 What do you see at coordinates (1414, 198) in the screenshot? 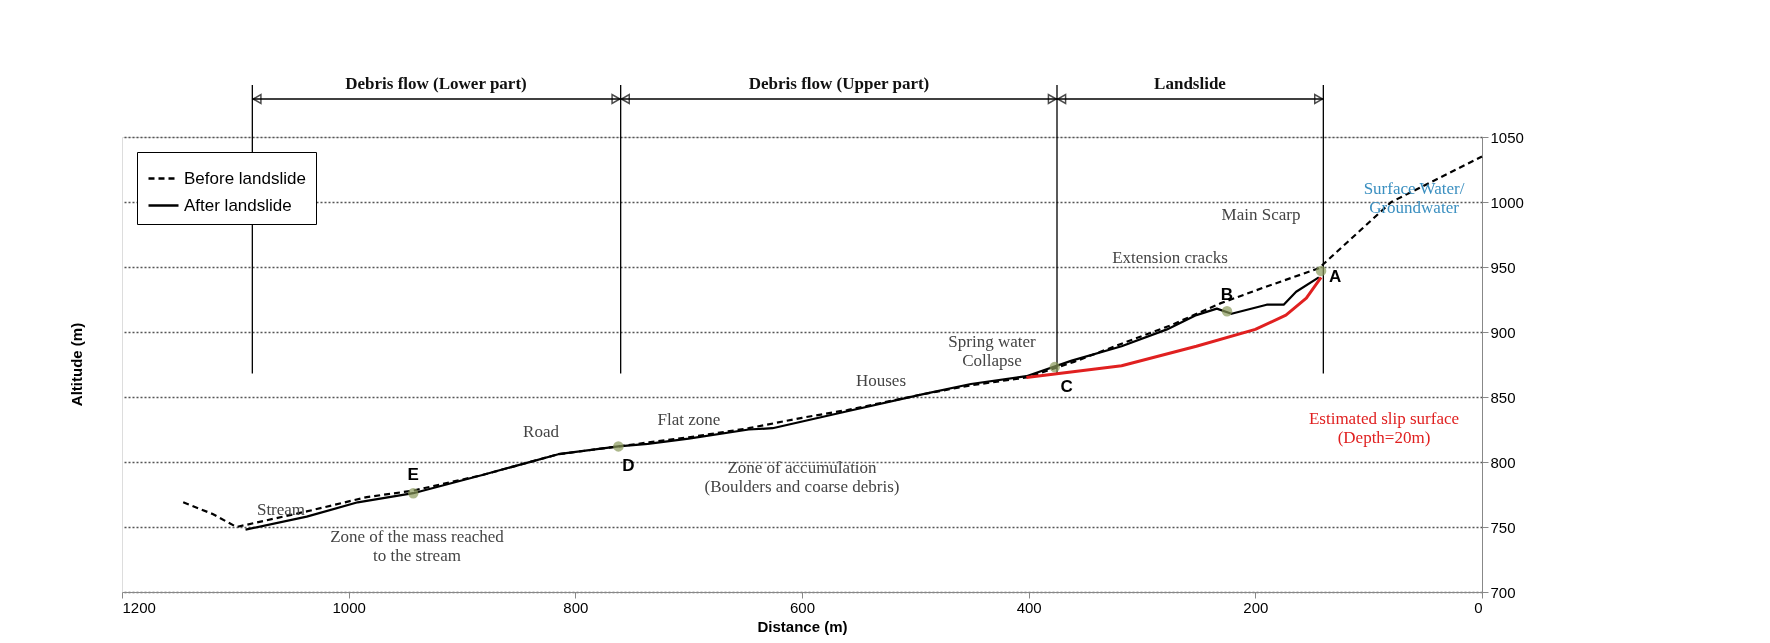
I see `annotation: Surface Water/ Groundwater` at bounding box center [1414, 198].